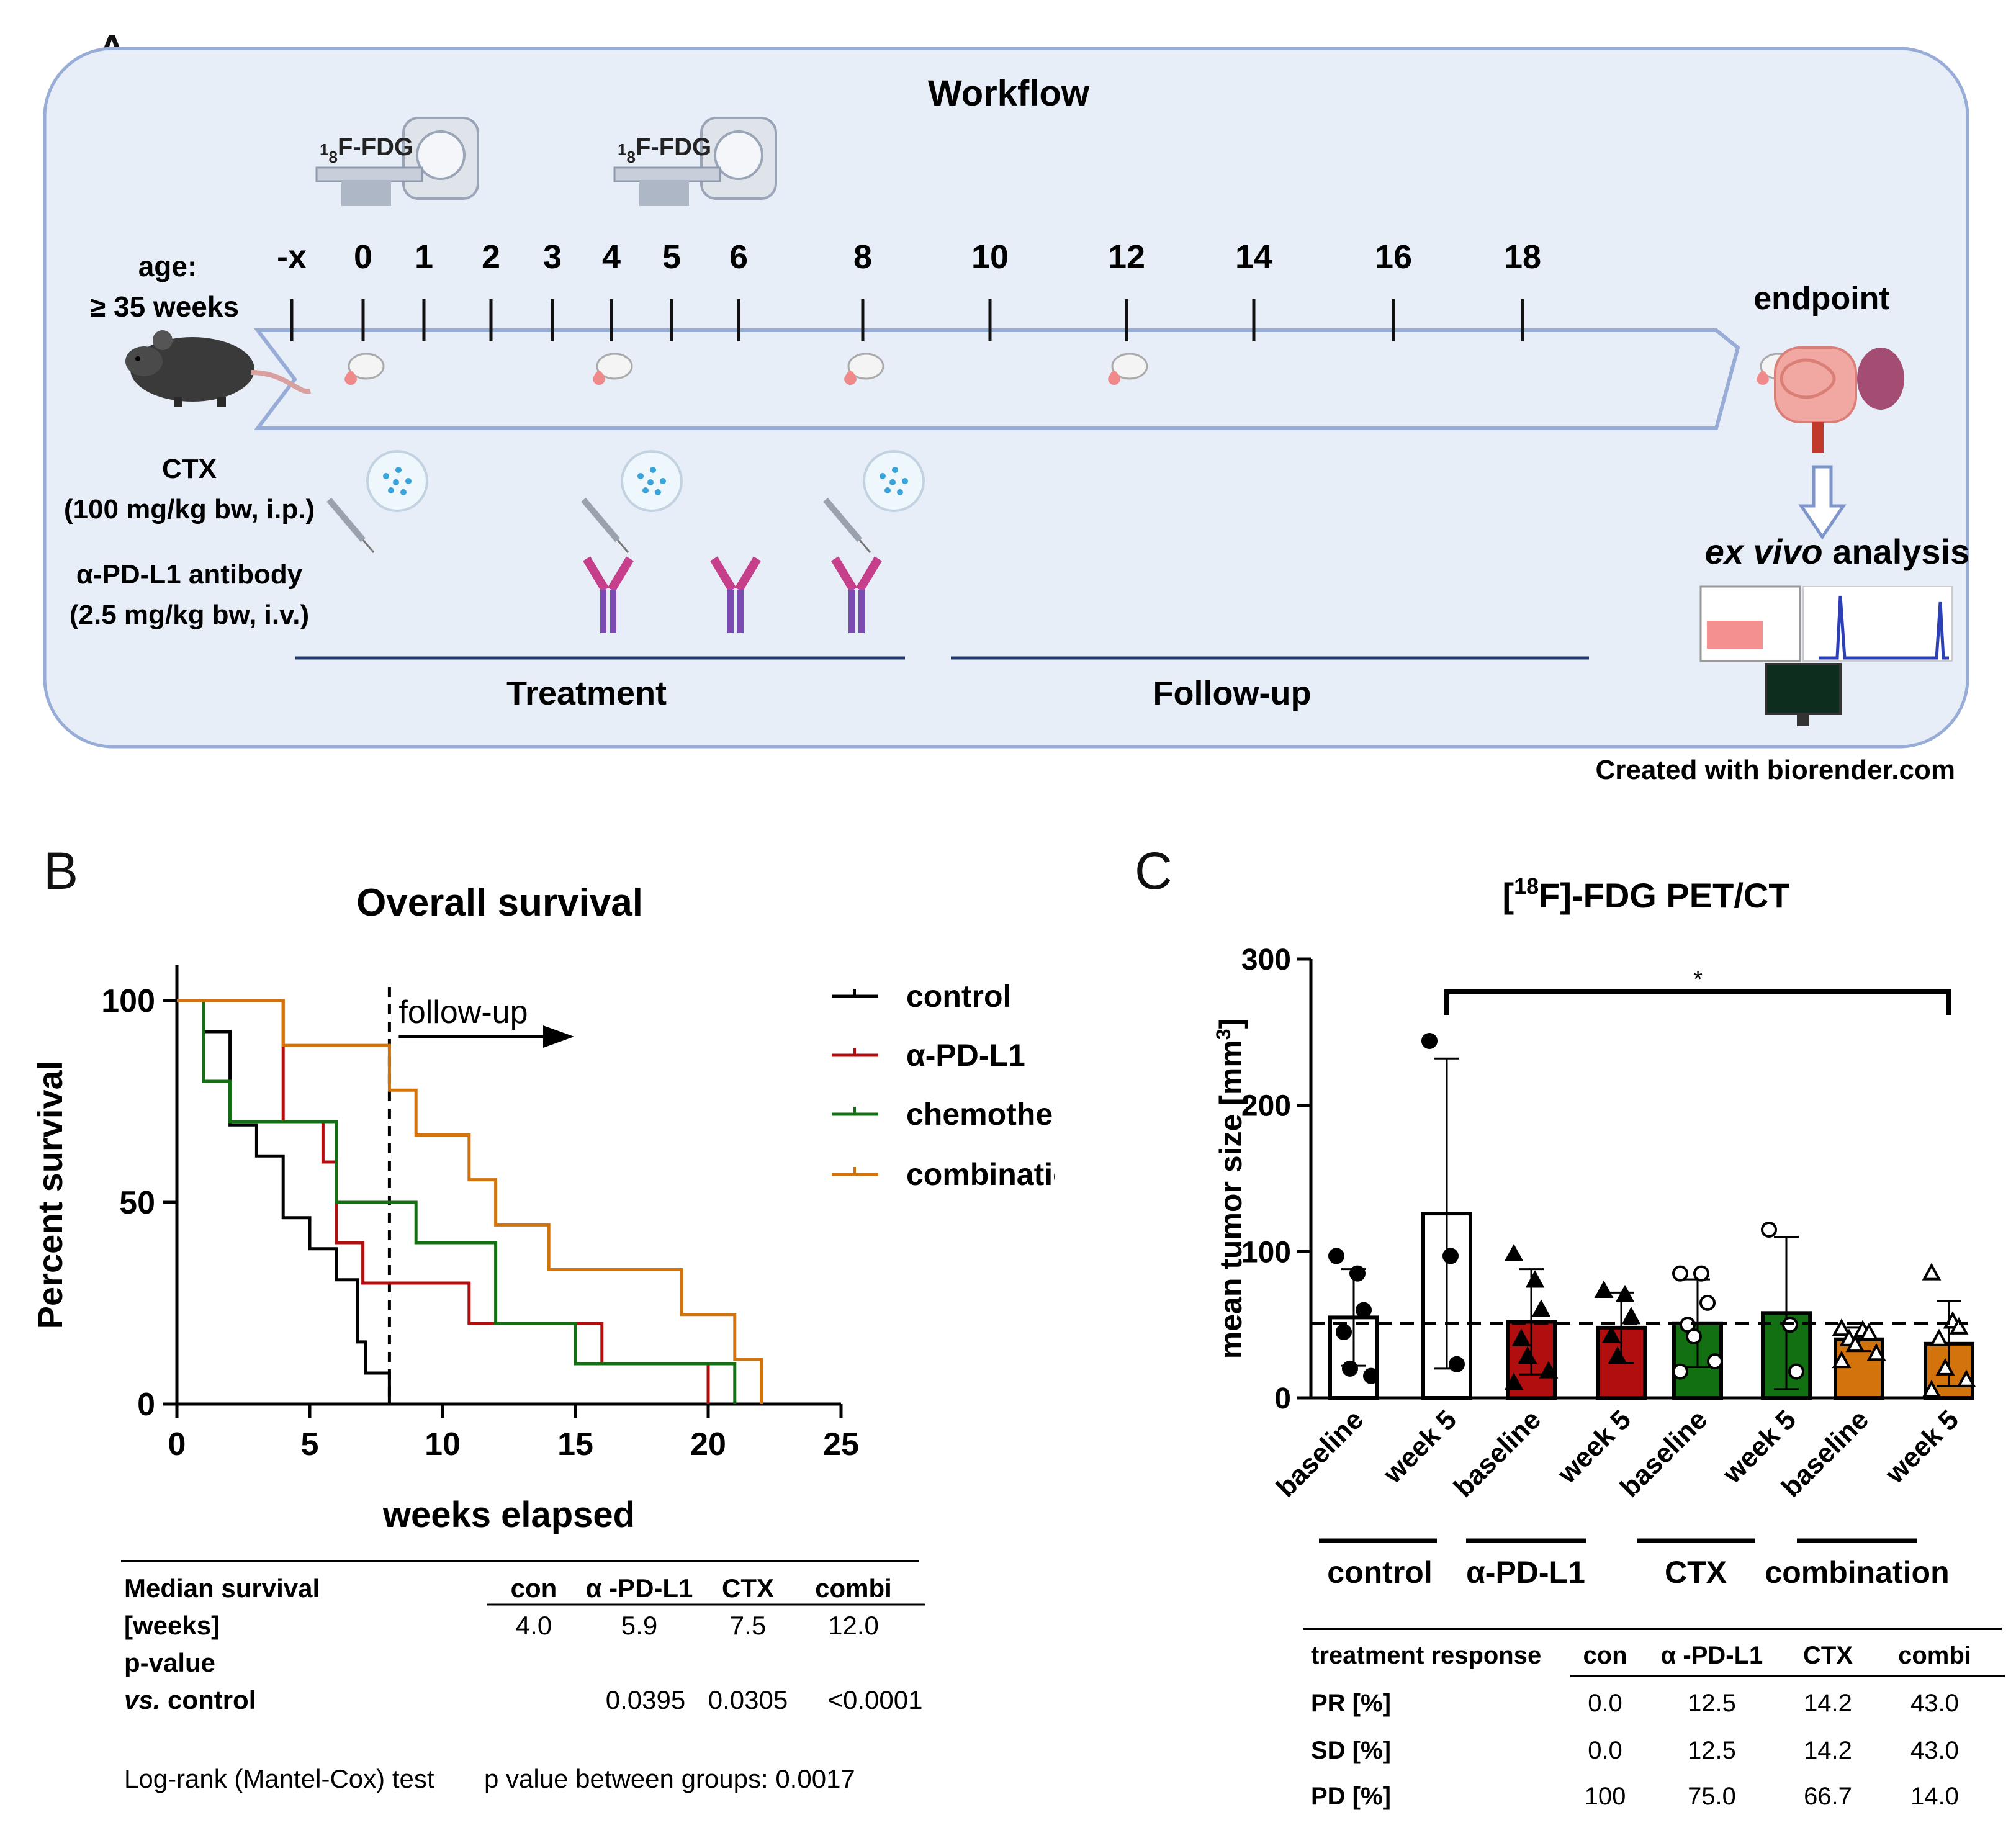 Image resolution: width=2016 pixels, height=1833 pixels. What do you see at coordinates (732, 594) in the screenshot?
I see `antibody-injections` at bounding box center [732, 594].